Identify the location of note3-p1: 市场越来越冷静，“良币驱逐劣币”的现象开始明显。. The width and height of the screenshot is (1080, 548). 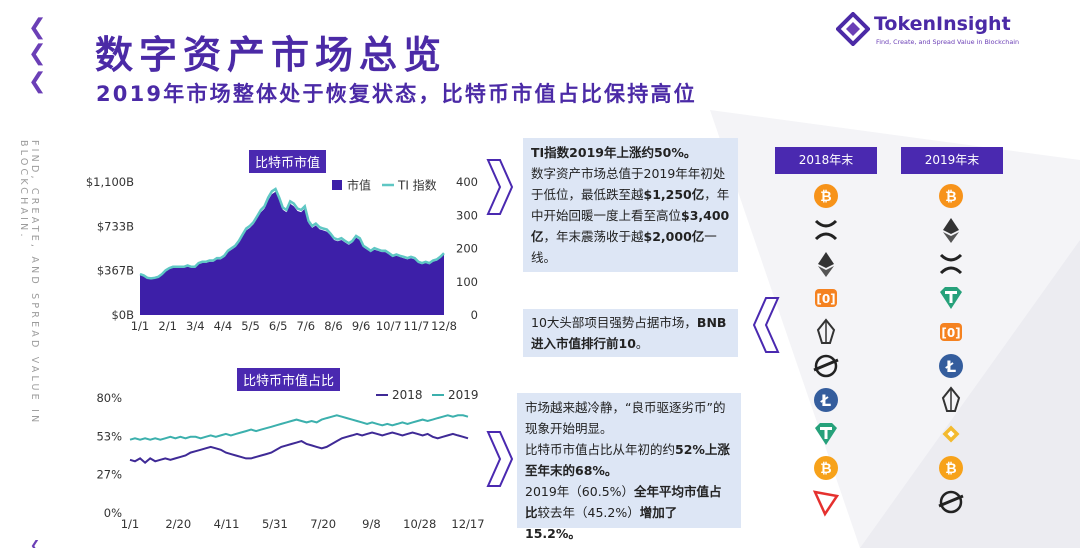
(625, 418).